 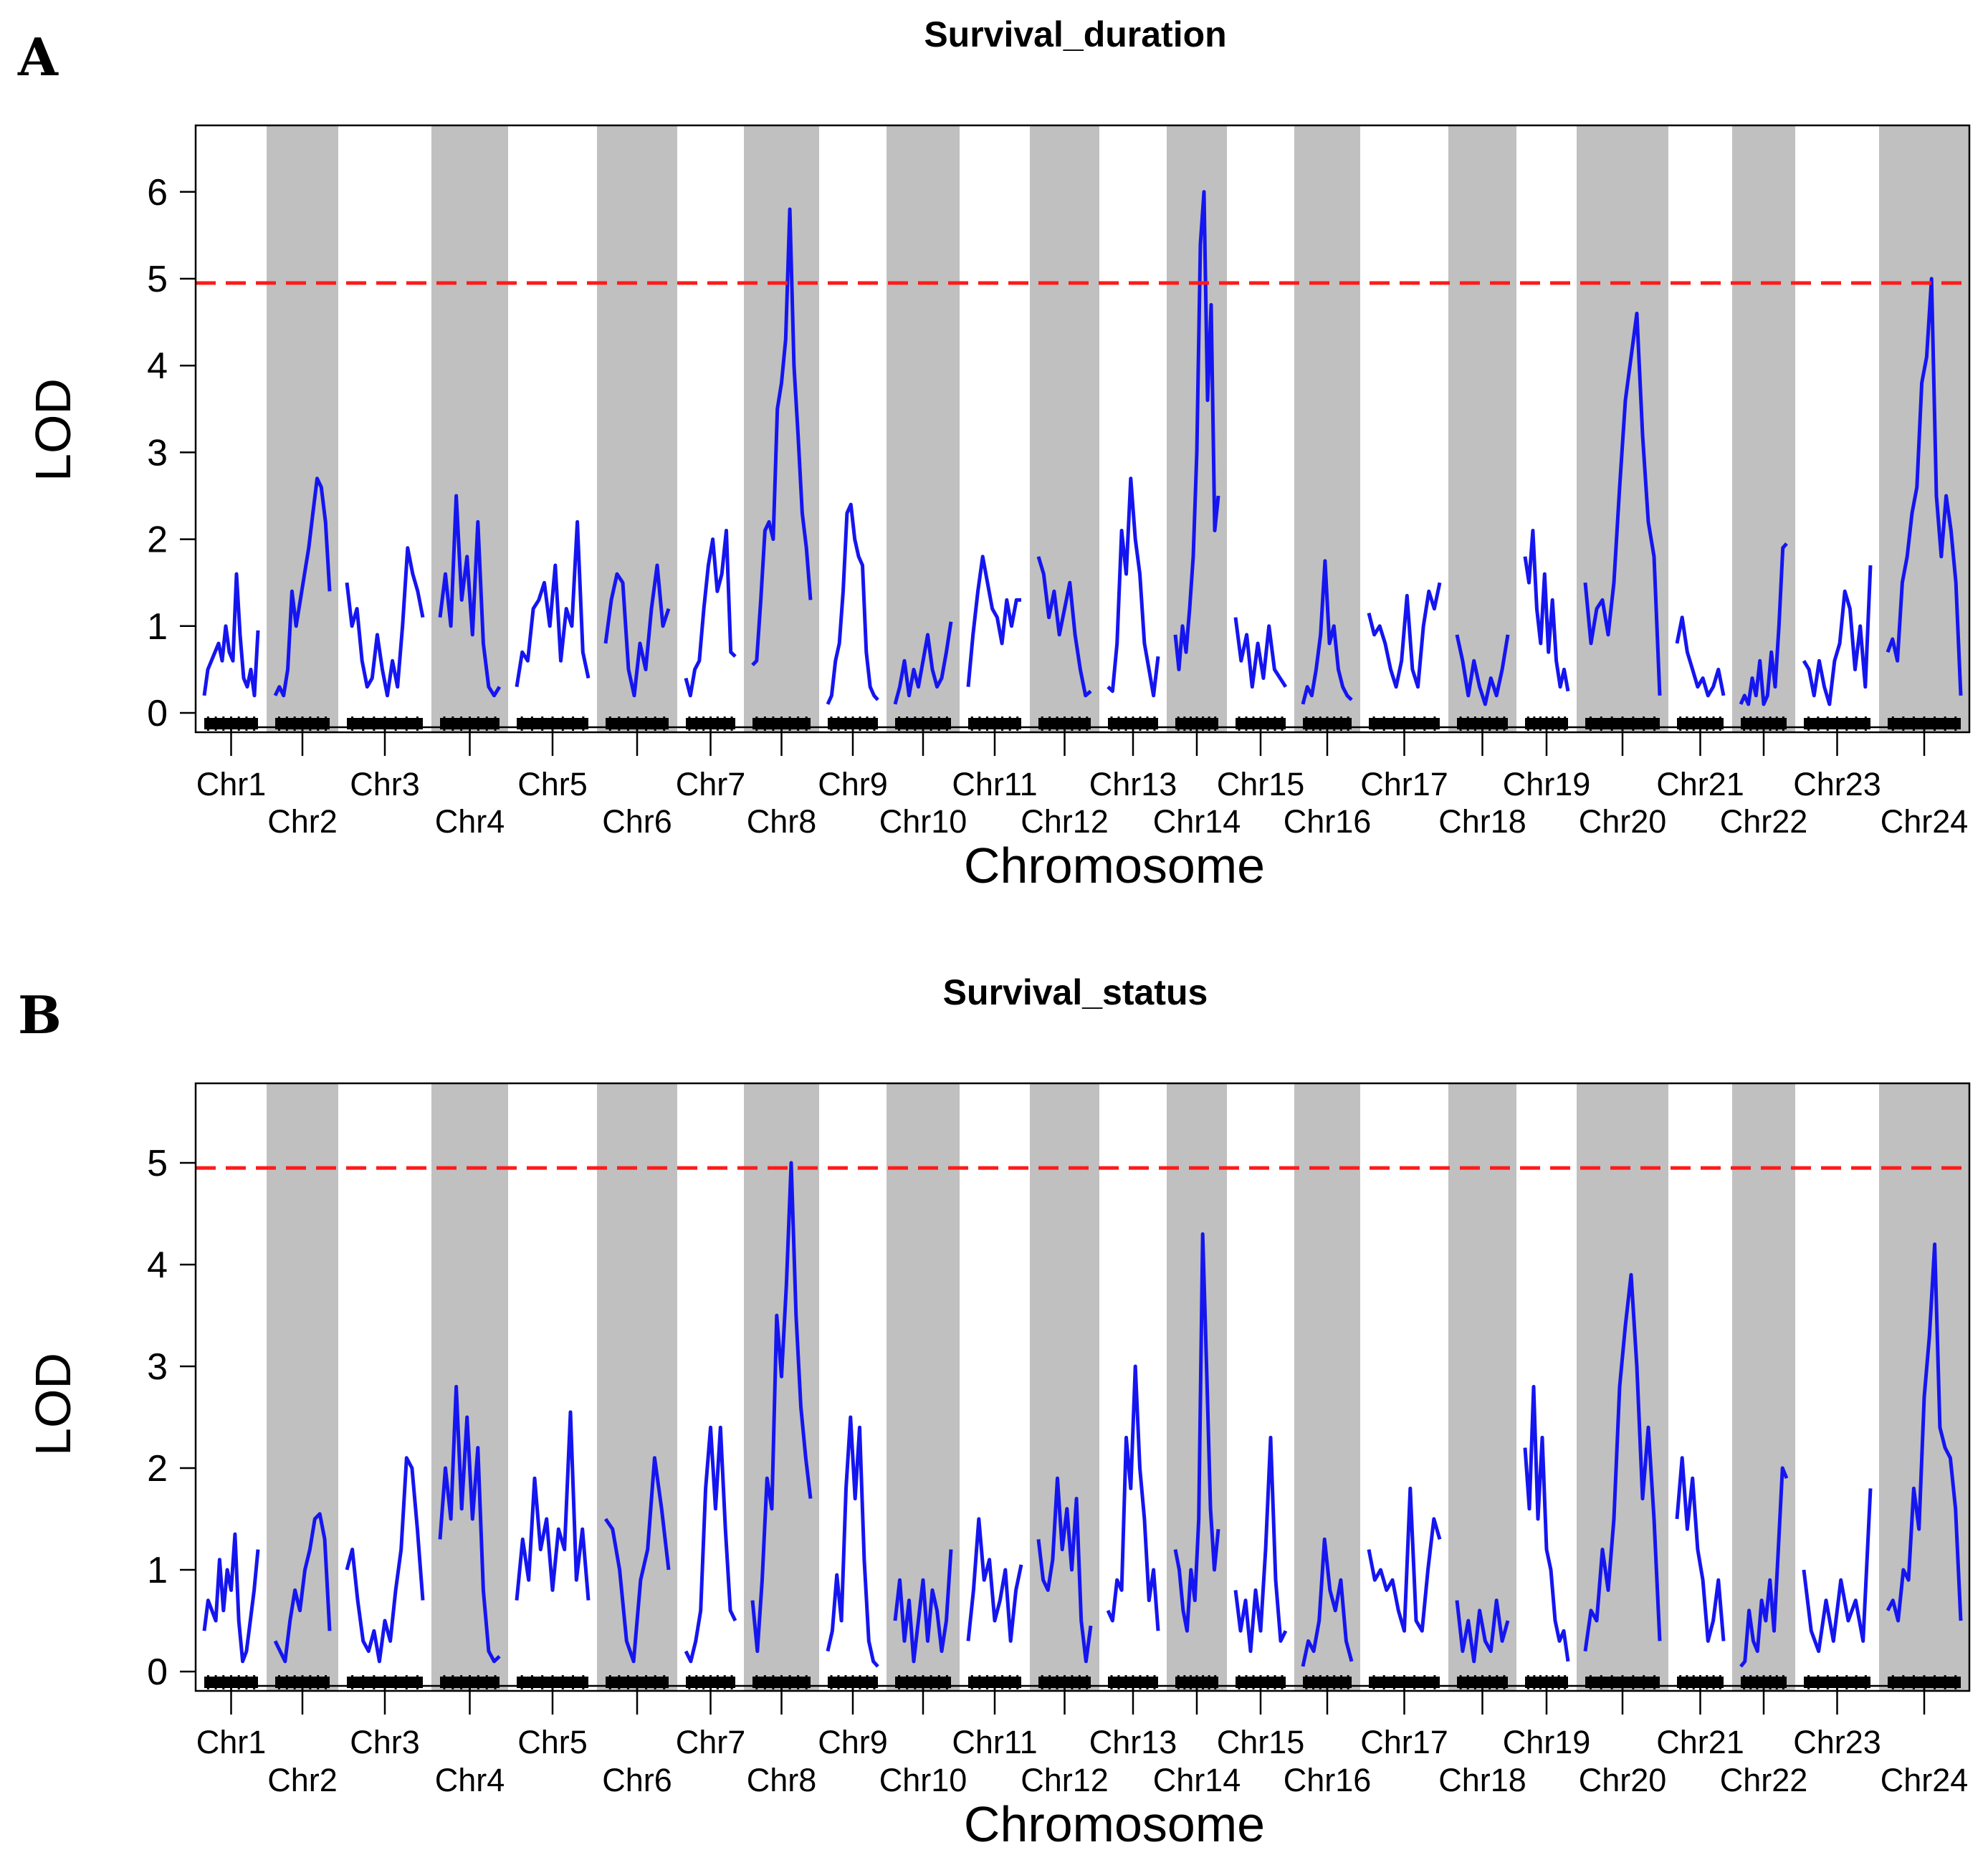 What do you see at coordinates (637, 1560) in the screenshot?
I see `lod-curve-Chr6` at bounding box center [637, 1560].